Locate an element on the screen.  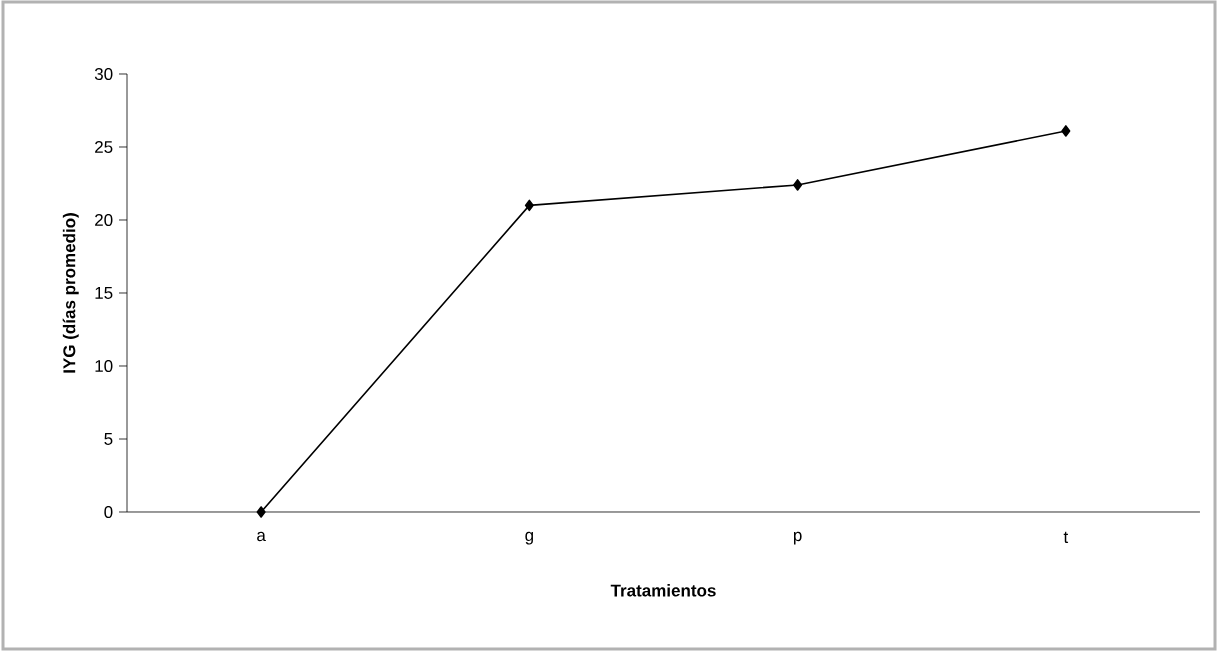
y-tick-label: 20 is located at coordinates (104, 220).